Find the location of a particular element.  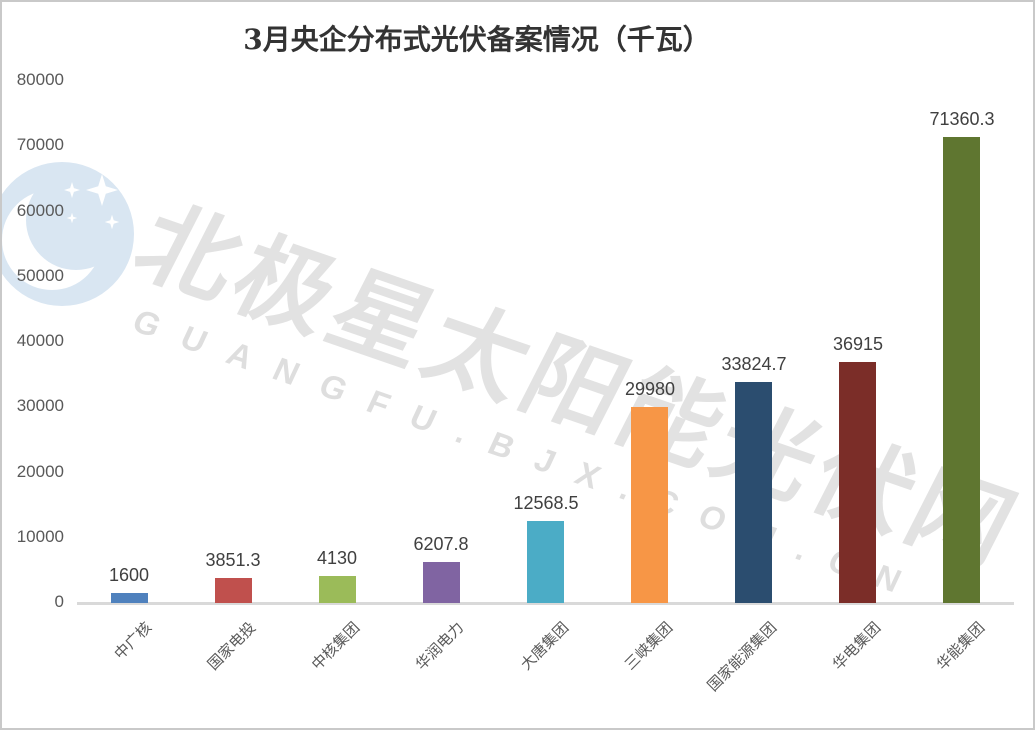

category-label: 中广核 is located at coordinates (133, 641).